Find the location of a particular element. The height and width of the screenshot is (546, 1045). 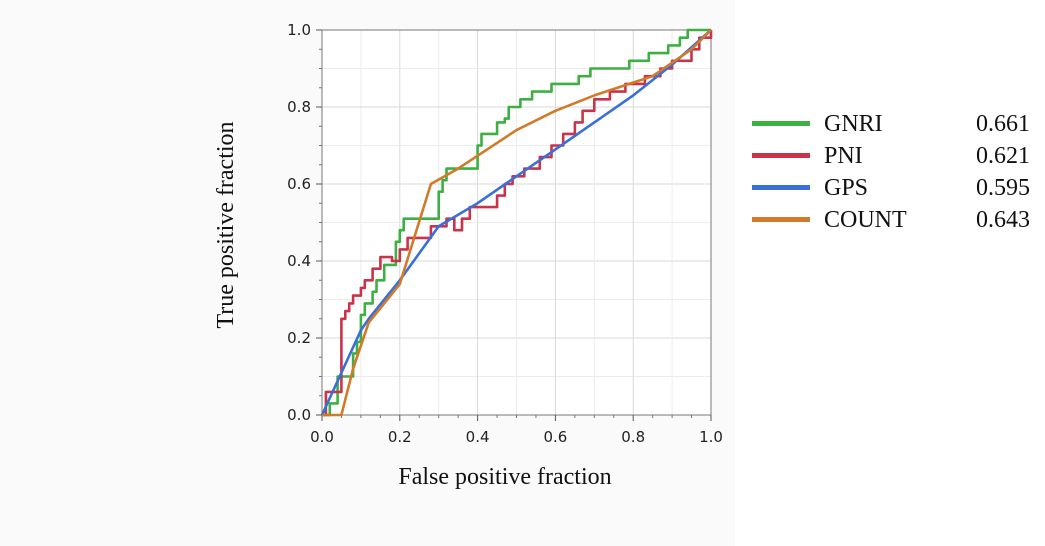

legend-series-name: GPS is located at coordinates (846, 188).